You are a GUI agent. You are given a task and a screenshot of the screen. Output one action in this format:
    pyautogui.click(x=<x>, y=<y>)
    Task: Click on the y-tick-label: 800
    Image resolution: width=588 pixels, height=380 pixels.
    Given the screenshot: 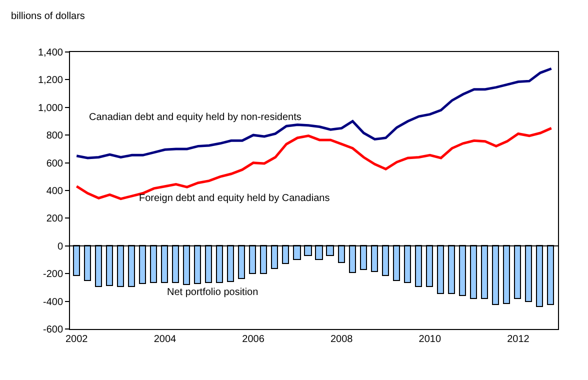 What is the action you would take?
    pyautogui.click(x=55, y=136)
    